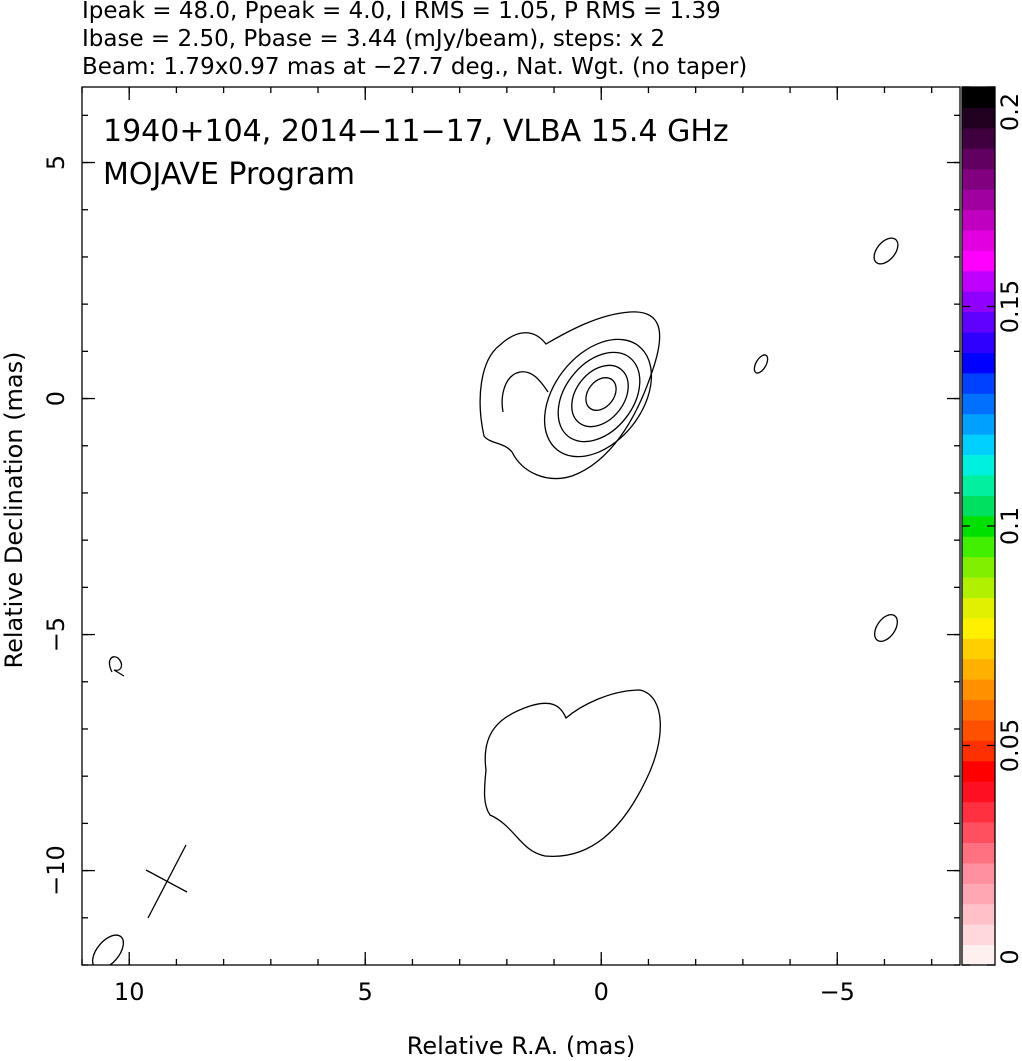 The height and width of the screenshot is (1061, 1022). Describe the element at coordinates (1009, 526) in the screenshot. I see `colorbar-tick-label: 0.1` at that location.